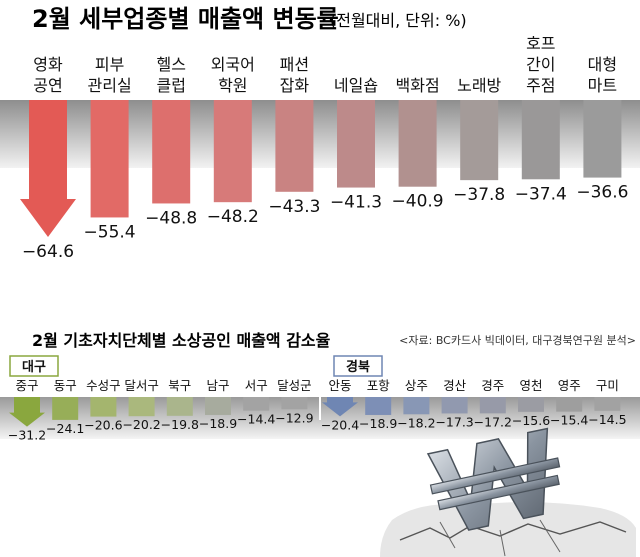 This screenshot has height=557, width=640. What do you see at coordinates (316, 385) in the screenshot?
I see `bottom-category-labels: 중구 동구 수성구 달서구 북구 남구 서구 달성군 안동 포항 상주 경산 경주 영천 영주 구미` at bounding box center [316, 385].